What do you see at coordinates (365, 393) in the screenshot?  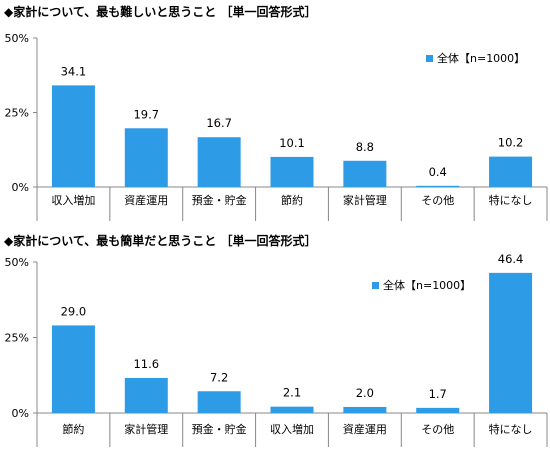 I see `data-label: 2.0` at bounding box center [365, 393].